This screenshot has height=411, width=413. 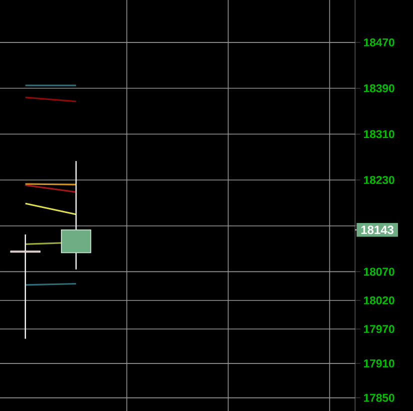 What do you see at coordinates (379, 329) in the screenshot?
I see `y-tick-label: 17970` at bounding box center [379, 329].